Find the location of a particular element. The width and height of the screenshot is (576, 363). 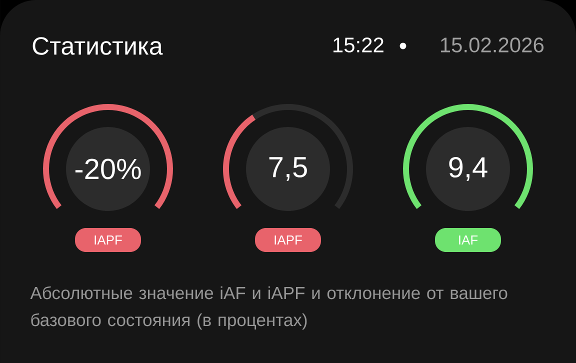

text: 9,4 is located at coordinates (468, 169).